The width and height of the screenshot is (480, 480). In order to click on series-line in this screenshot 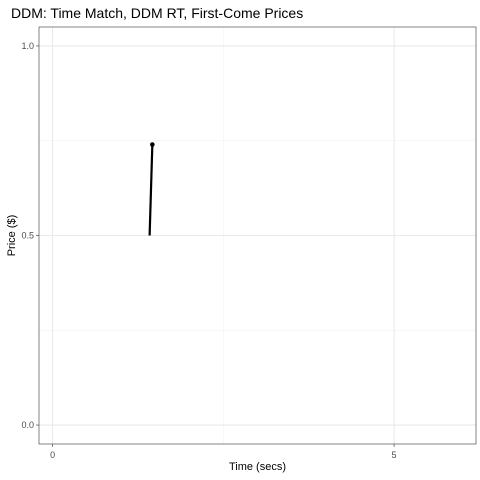, I will do `click(151, 190)`.